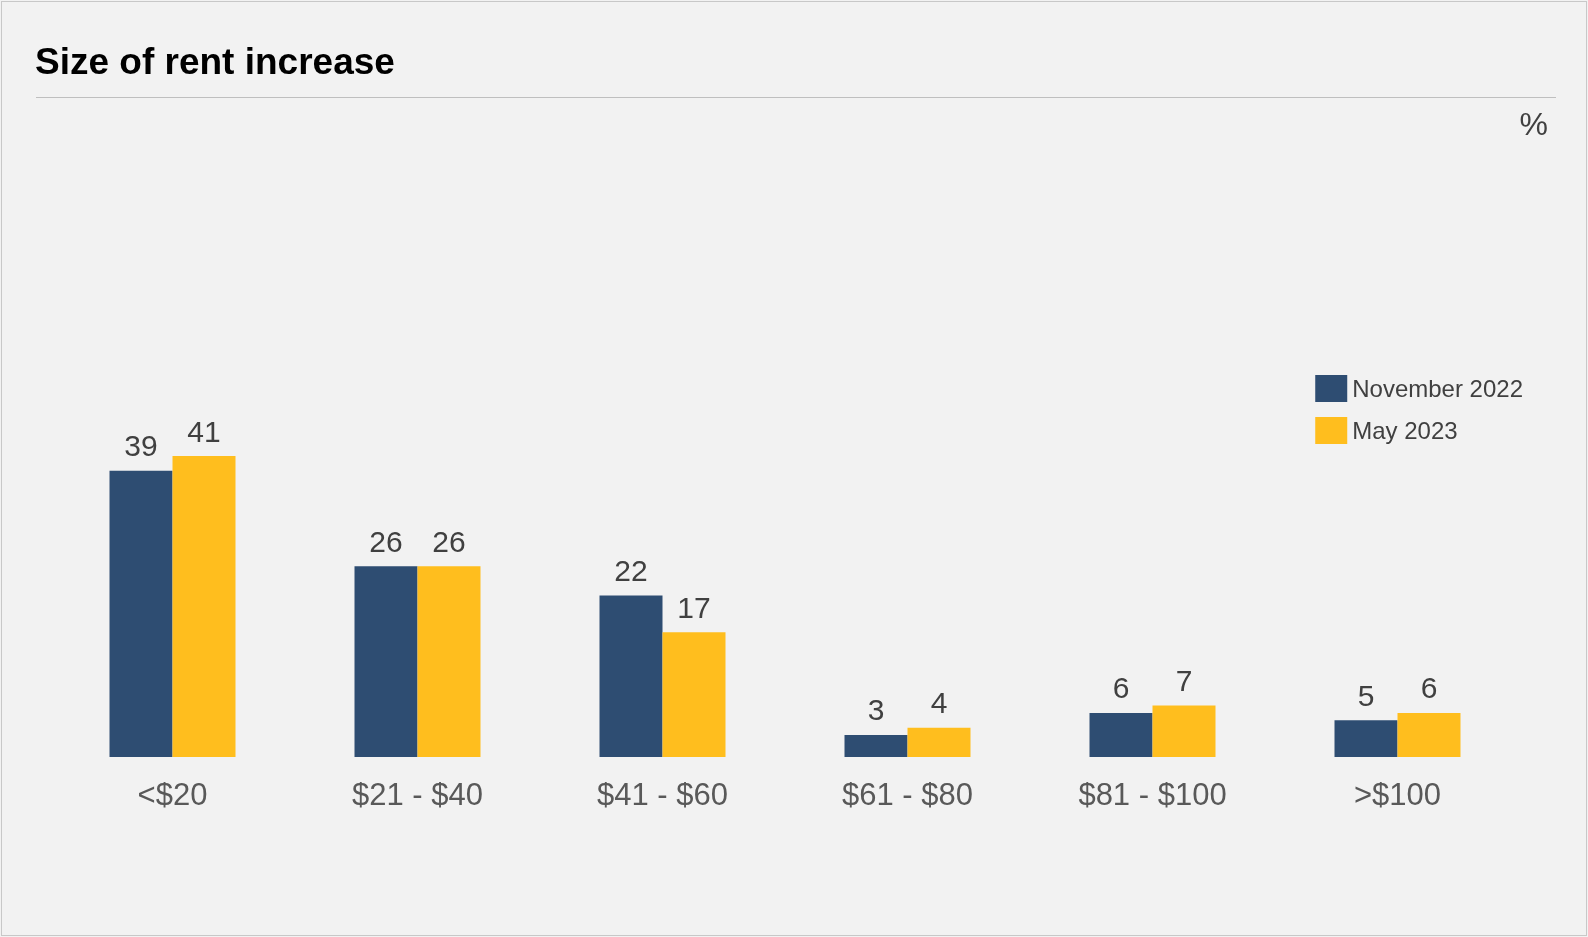  I want to click on x-tick-label: >$100, so click(1397, 794).